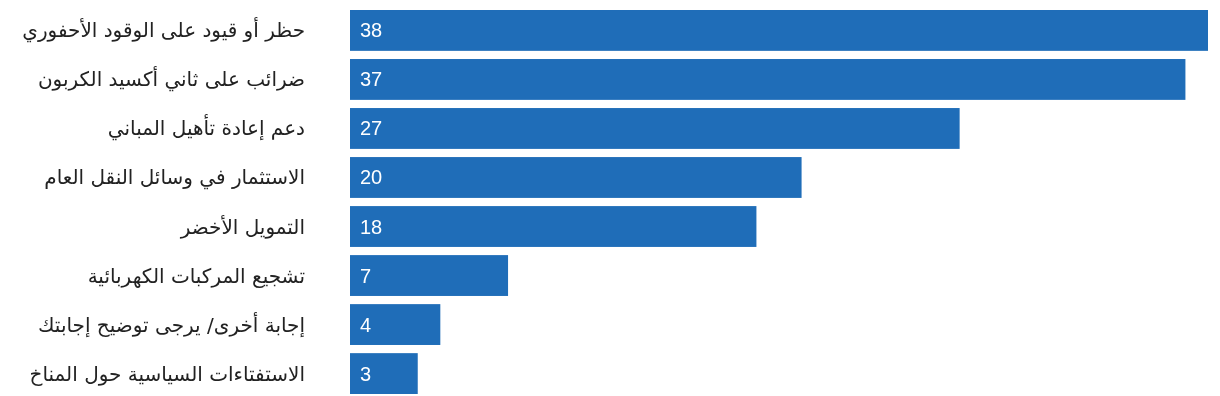 The image size is (1220, 396). What do you see at coordinates (206, 128) in the screenshot?
I see `y-tick-label: دعم إعادة تأهيل المباني` at bounding box center [206, 128].